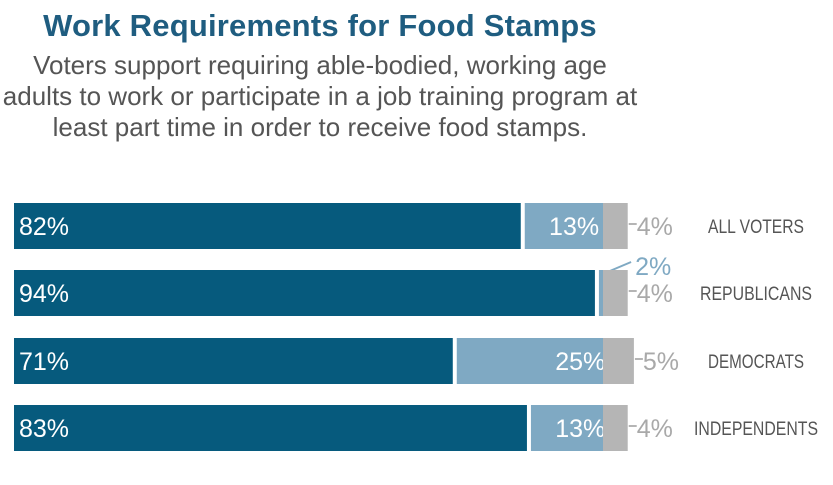 This screenshot has height=485, width=833. What do you see at coordinates (574, 227) in the screenshot?
I see `label-oppose-all-voters: 13%` at bounding box center [574, 227].